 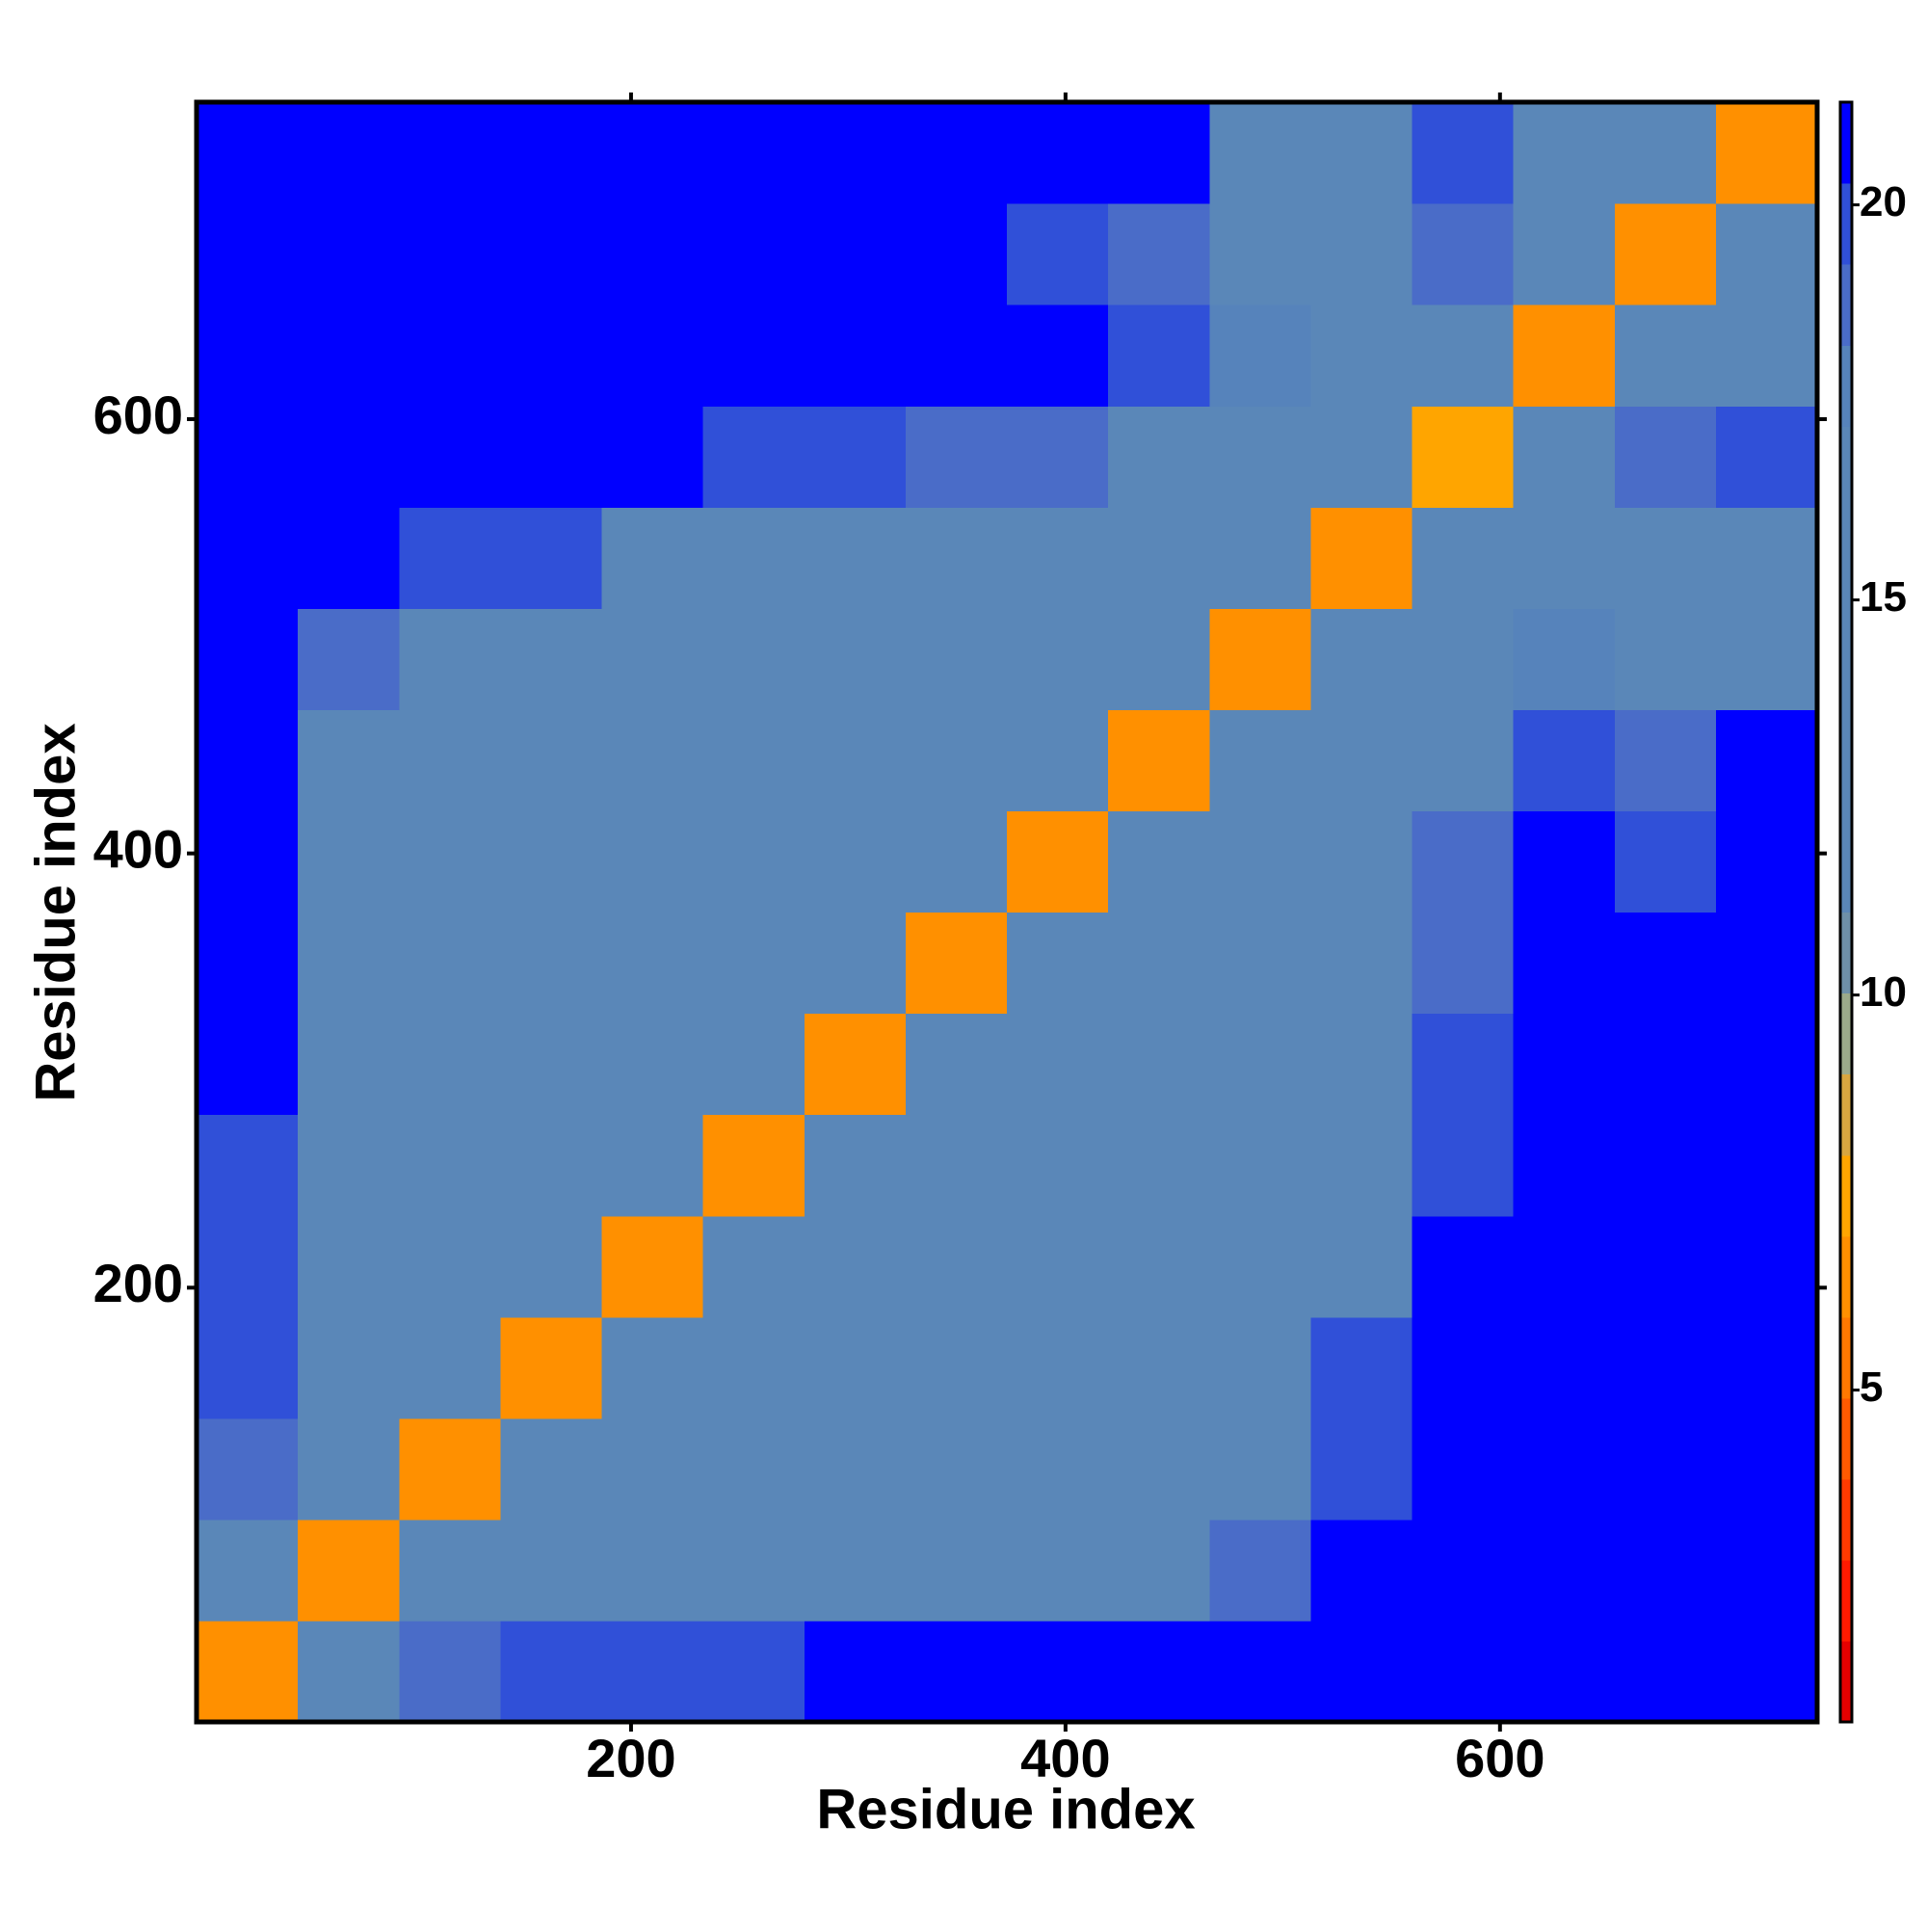 I want to click on colorbar-frame, so click(x=1846, y=912).